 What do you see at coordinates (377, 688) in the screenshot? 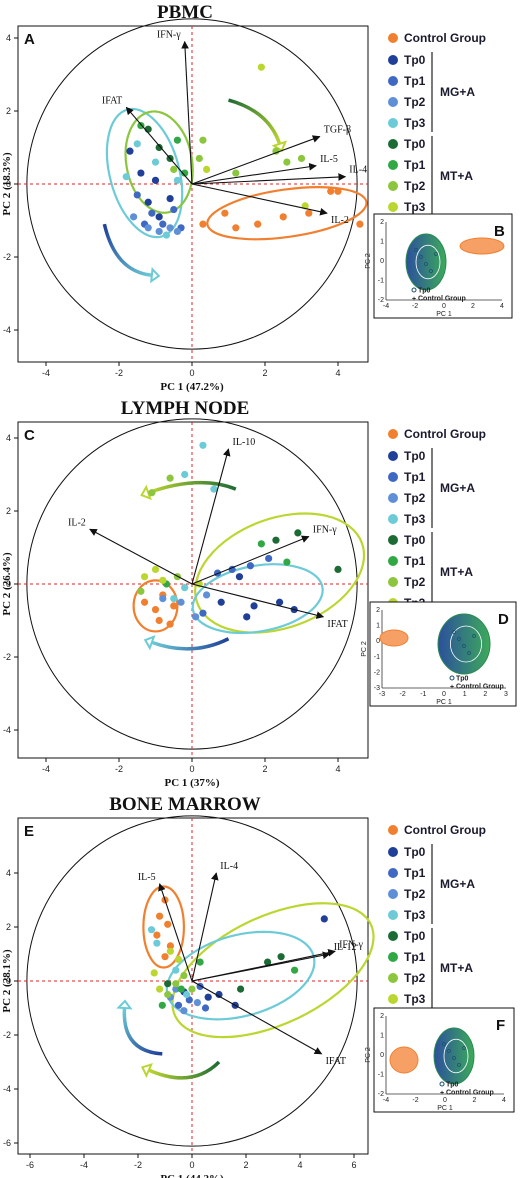
I see `inset-y-tick: -3` at bounding box center [377, 688].